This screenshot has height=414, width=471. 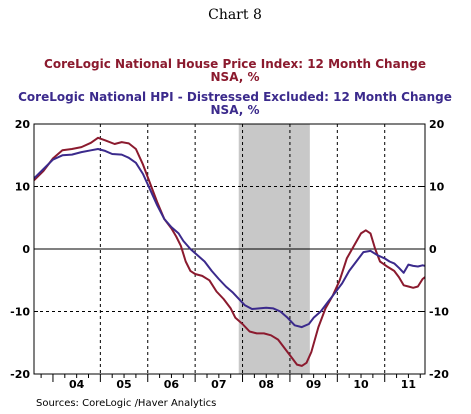 I want to click on y-tick-label-right-3: -10, so click(x=439, y=312).